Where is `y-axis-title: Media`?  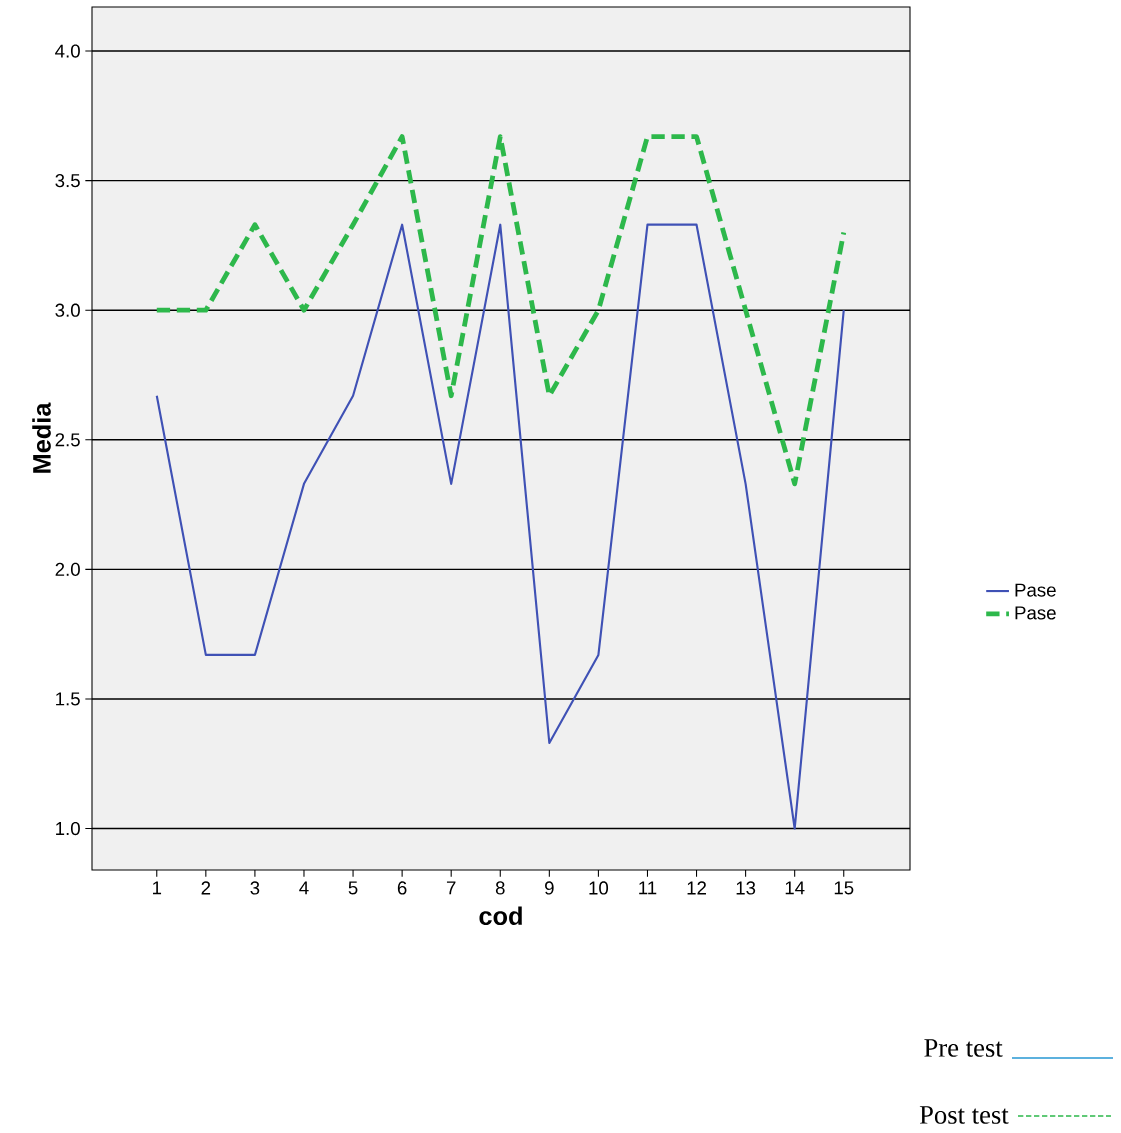 y-axis-title: Media is located at coordinates (41, 437).